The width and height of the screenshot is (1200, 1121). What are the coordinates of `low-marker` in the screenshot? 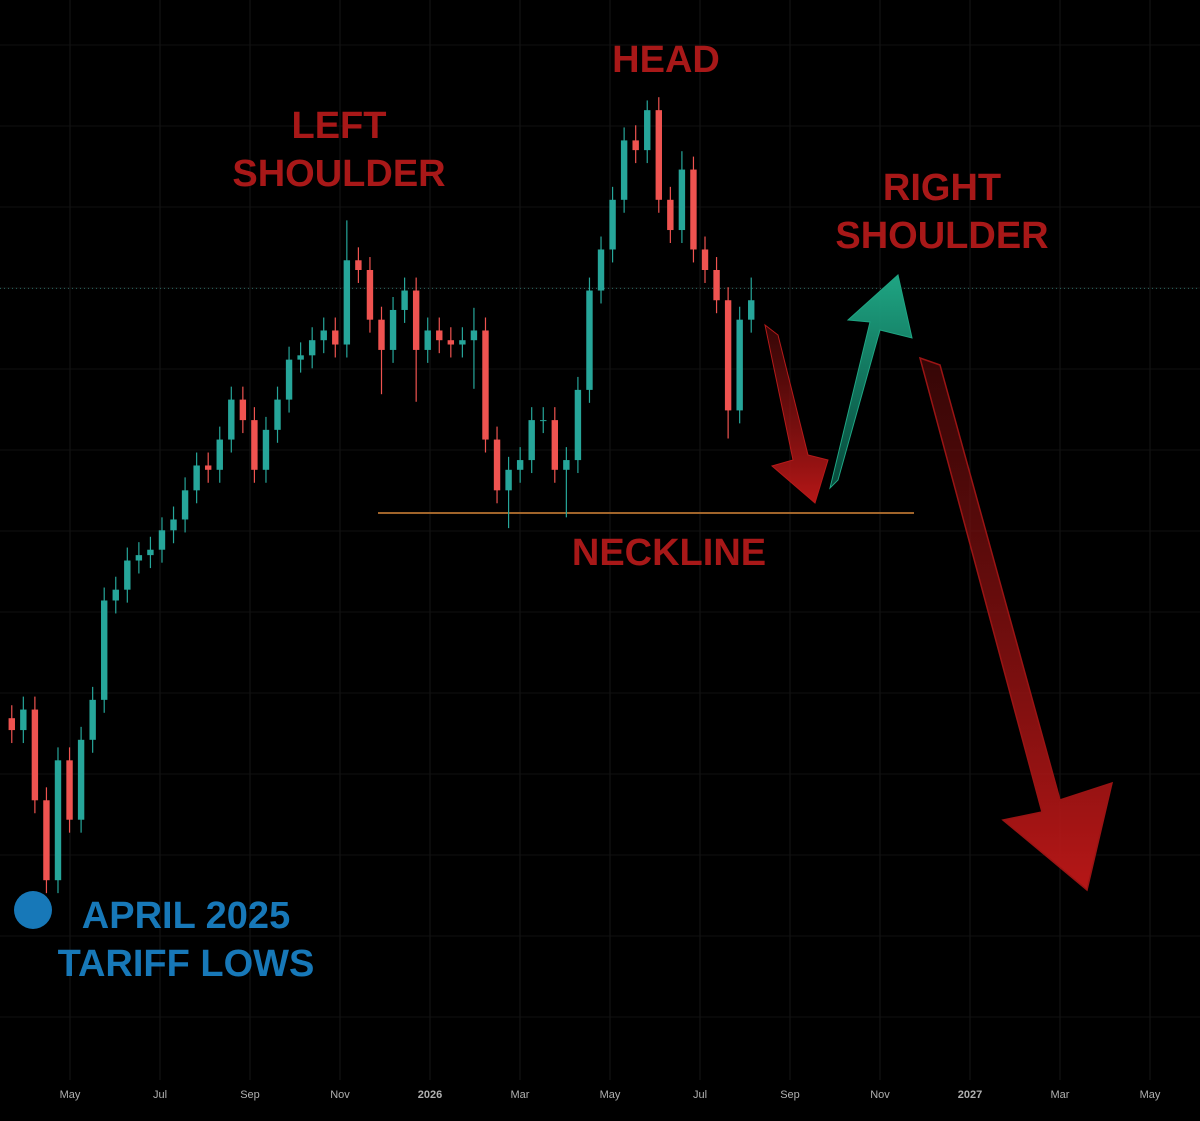 It's located at (33, 910).